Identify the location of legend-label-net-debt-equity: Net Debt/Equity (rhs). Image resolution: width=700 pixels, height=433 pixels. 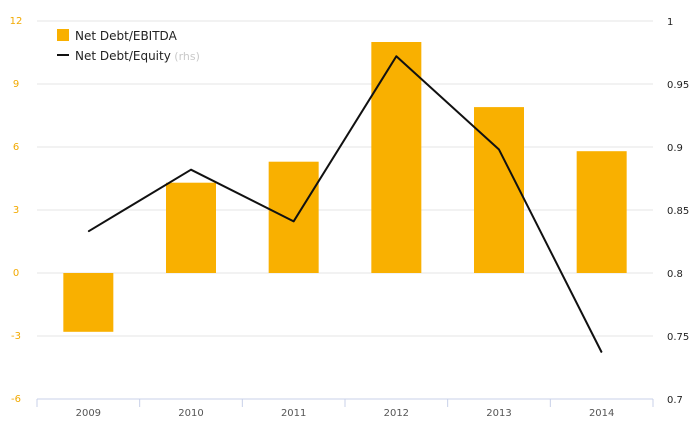
(137, 56).